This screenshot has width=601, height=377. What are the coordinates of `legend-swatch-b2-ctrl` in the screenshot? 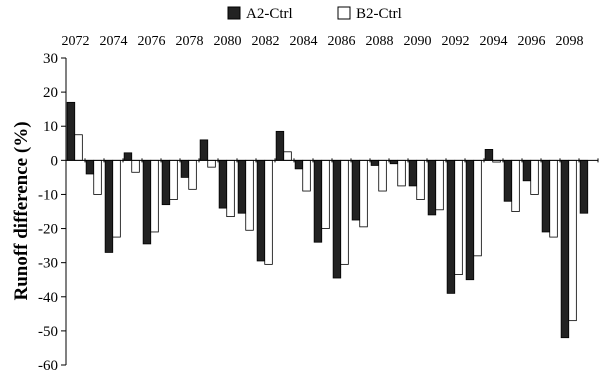 It's located at (344, 13).